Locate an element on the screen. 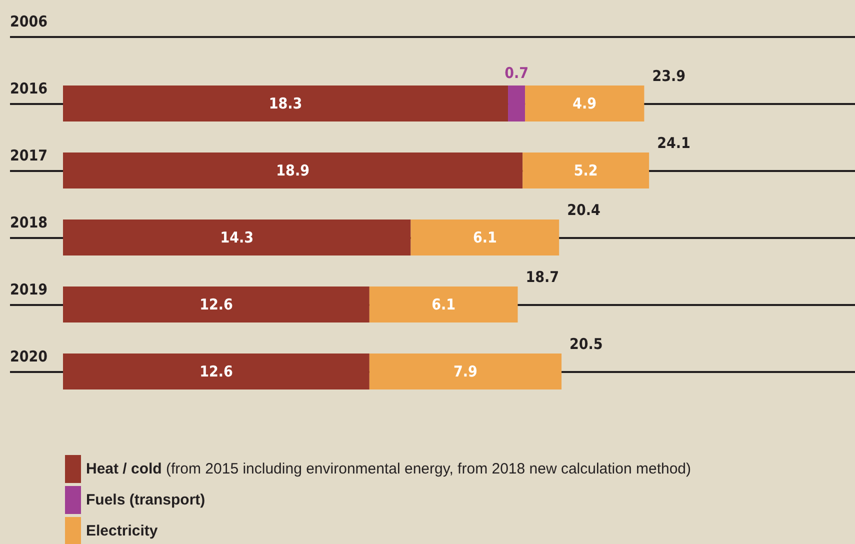  data-label: 14.3 is located at coordinates (237, 237).